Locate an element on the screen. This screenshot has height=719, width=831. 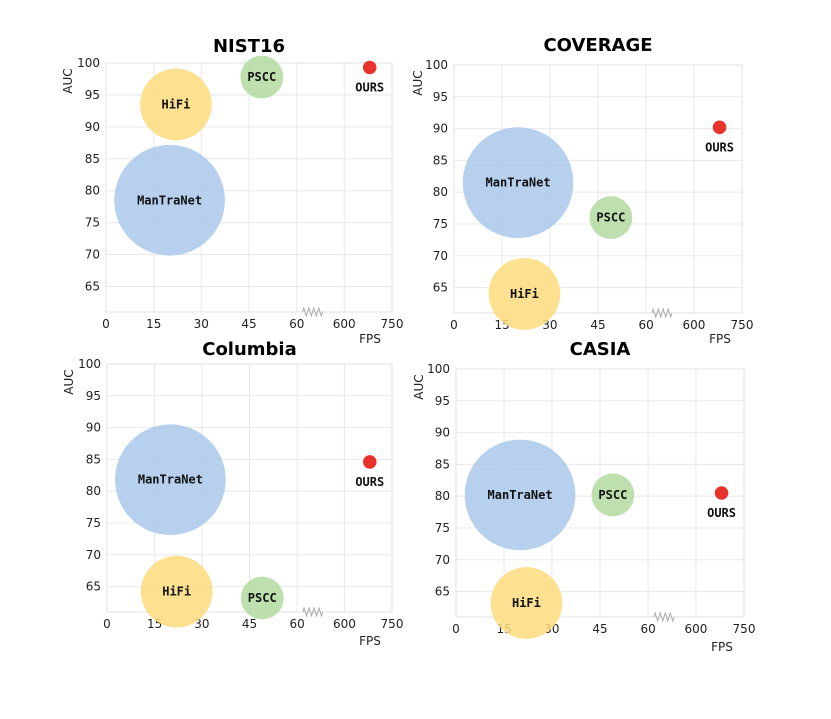
chart-title: NIST16 is located at coordinates (249, 46).